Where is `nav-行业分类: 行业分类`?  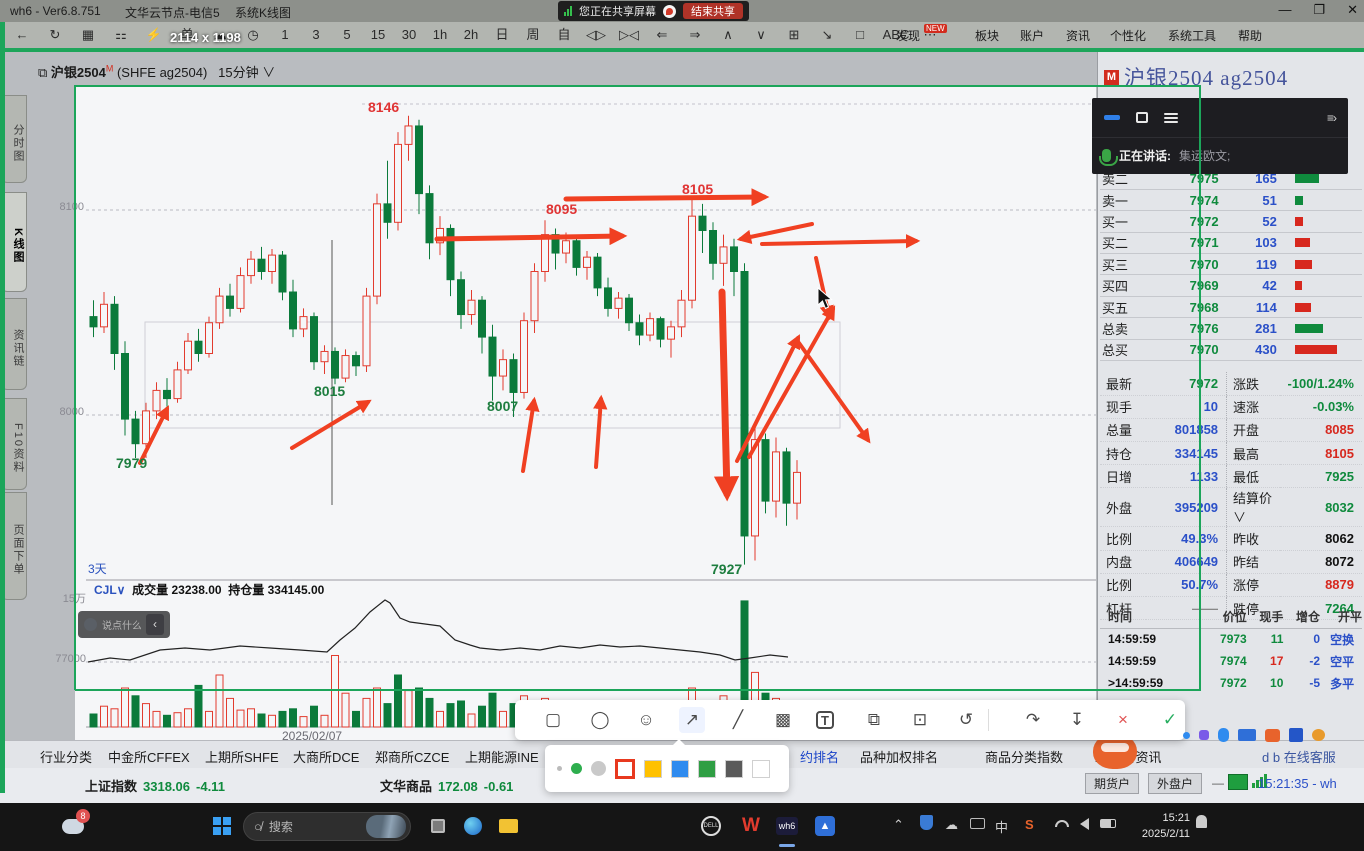 nav-行业分类: 行业分类 is located at coordinates (66, 757).